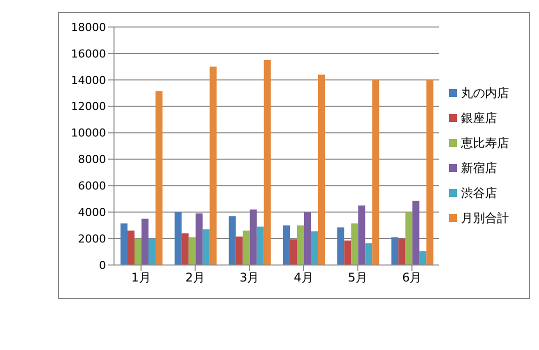  I want to click on x-tick-label: 3月, so click(250, 277).